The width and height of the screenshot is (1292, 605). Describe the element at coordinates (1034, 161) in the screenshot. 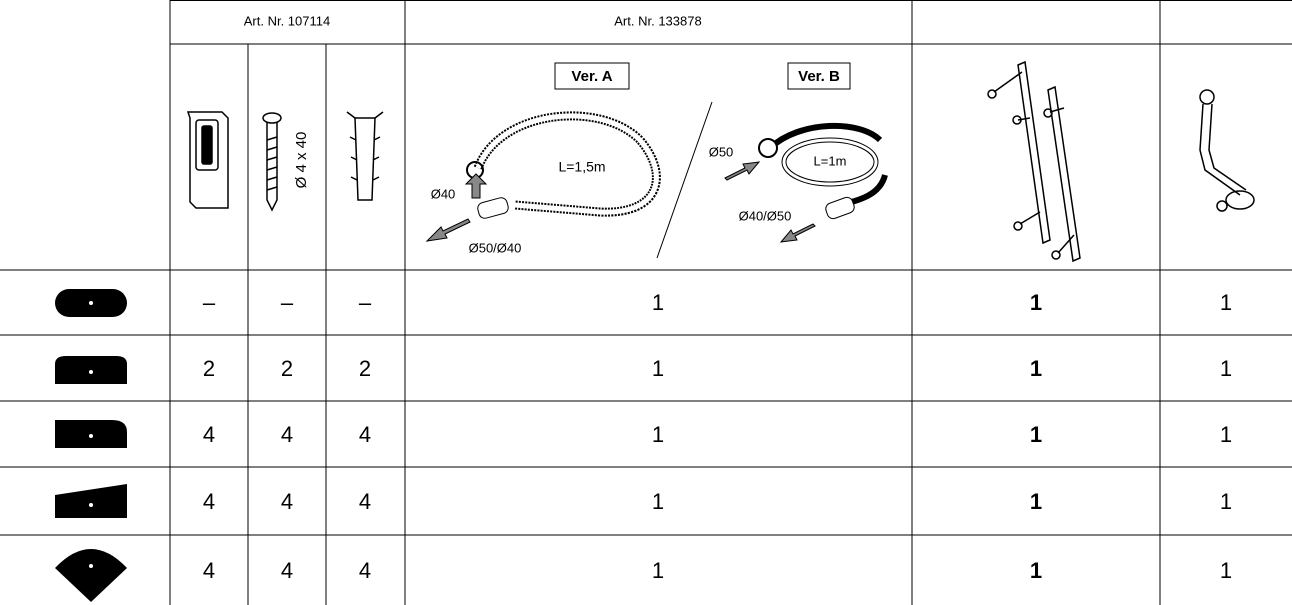

I see `bracket-drawing` at that location.